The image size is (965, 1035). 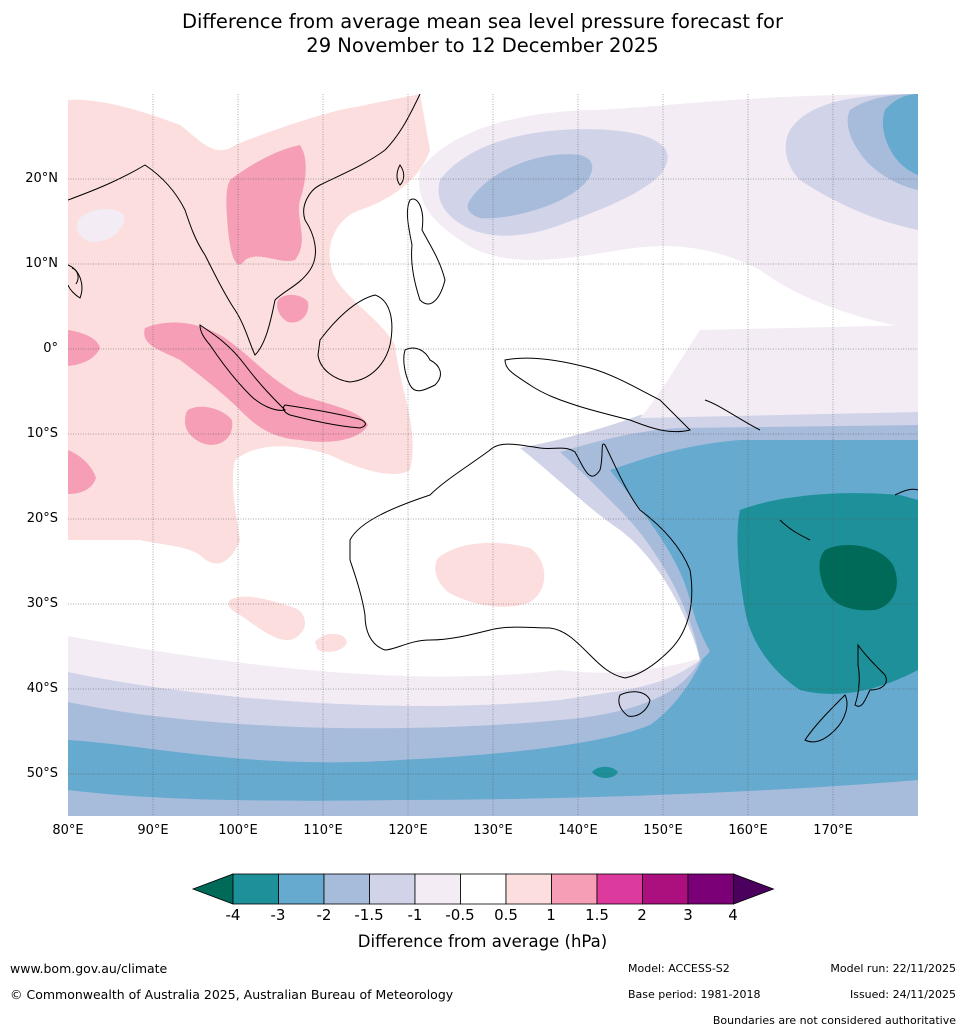 What do you see at coordinates (605, 772) in the screenshot?
I see `anomaly-contour-minus-3-small` at bounding box center [605, 772].